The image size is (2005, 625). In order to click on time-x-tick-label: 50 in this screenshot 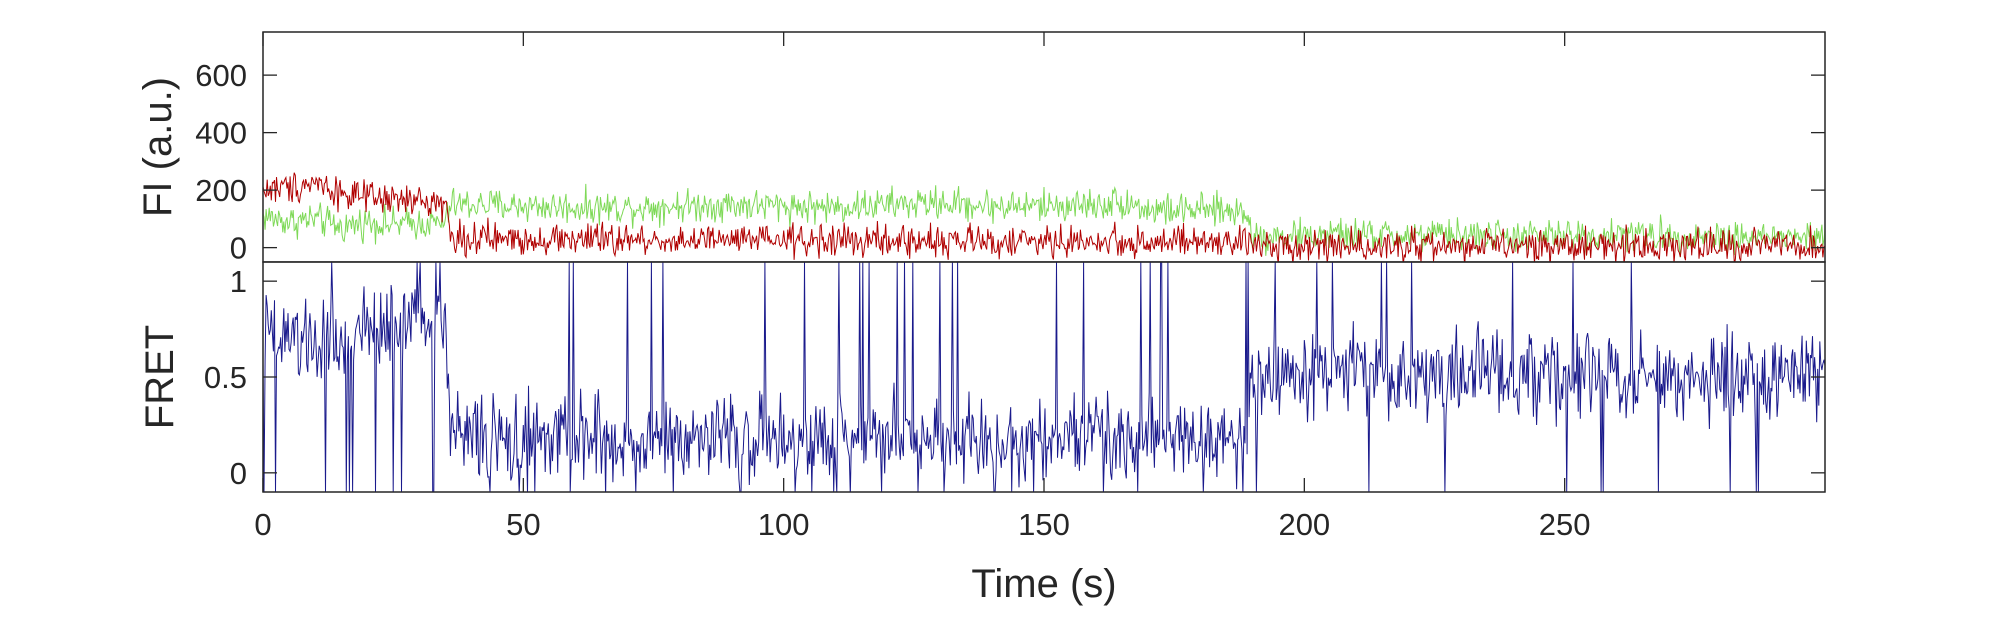, I will do `click(523, 524)`.